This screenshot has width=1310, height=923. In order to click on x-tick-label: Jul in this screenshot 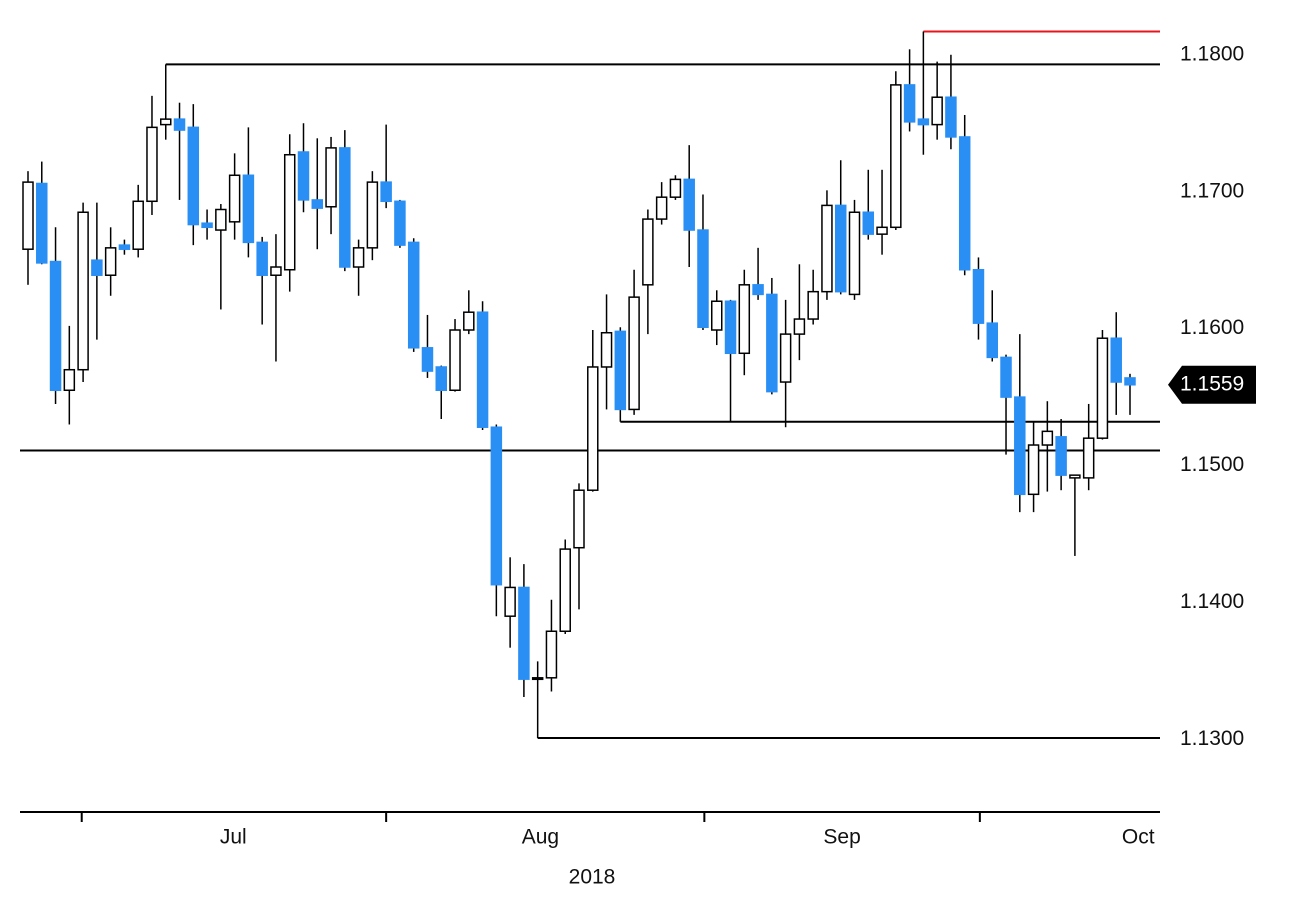, I will do `click(233, 837)`.